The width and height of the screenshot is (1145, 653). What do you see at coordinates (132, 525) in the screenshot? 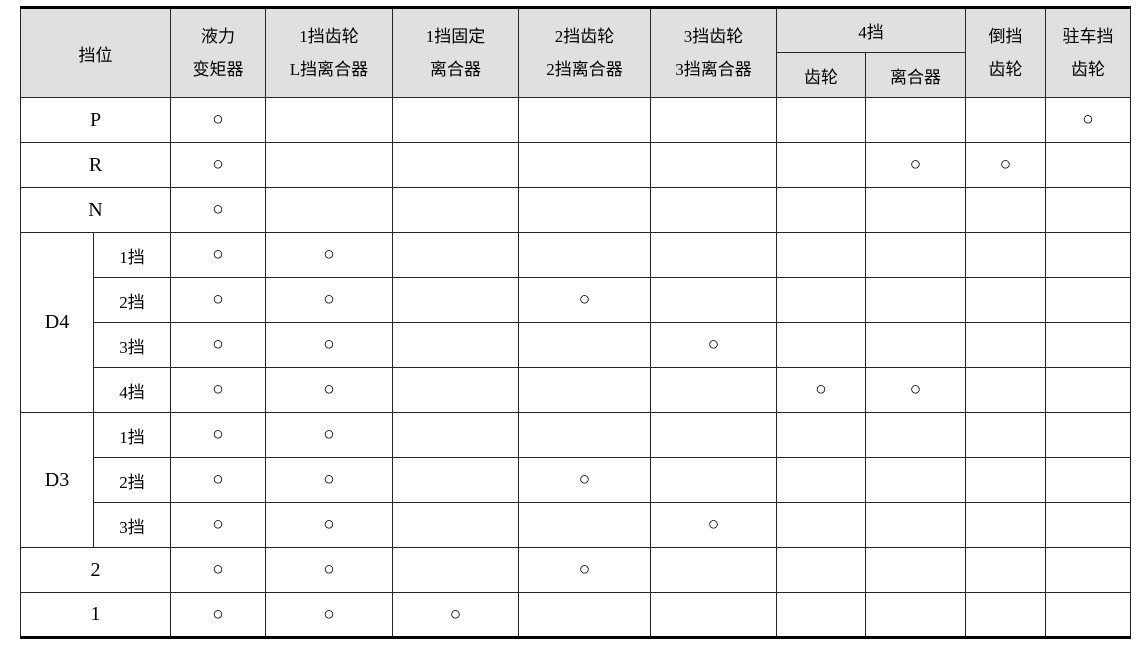
I see `sub-gear-label: 3挡` at bounding box center [132, 525].